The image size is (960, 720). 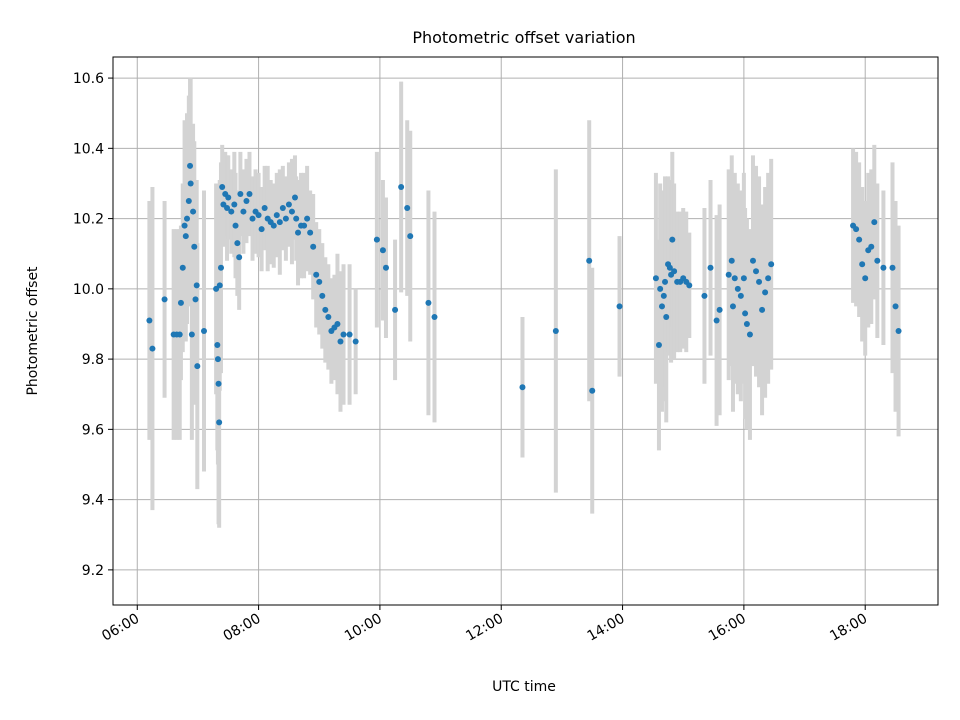 What do you see at coordinates (93, 501) in the screenshot?
I see `y-tick-label: 9.4` at bounding box center [93, 501].